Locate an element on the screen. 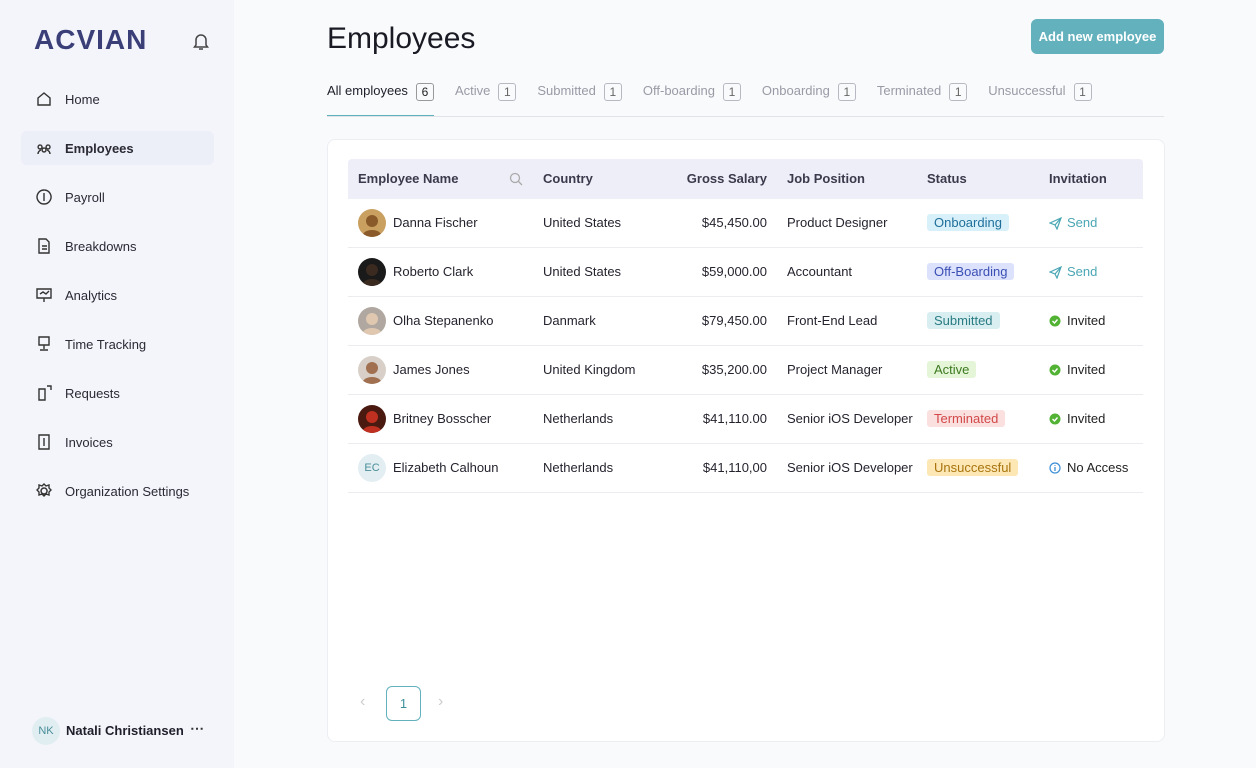  status-text: Submitted is located at coordinates (963, 320).